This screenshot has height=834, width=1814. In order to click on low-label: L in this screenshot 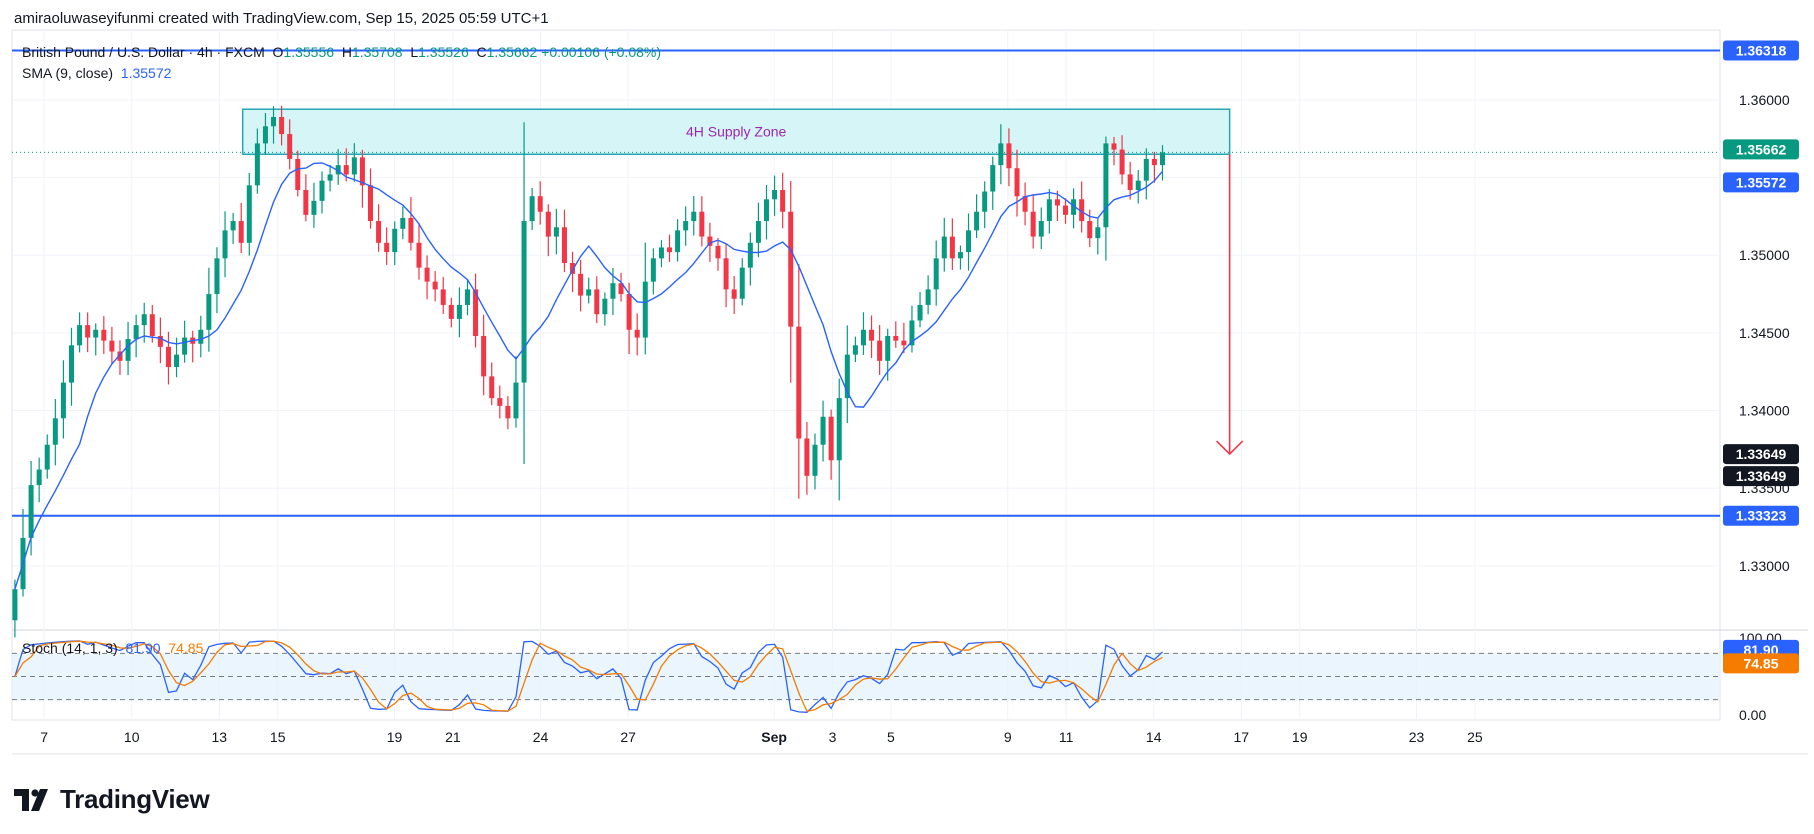, I will do `click(414, 52)`.